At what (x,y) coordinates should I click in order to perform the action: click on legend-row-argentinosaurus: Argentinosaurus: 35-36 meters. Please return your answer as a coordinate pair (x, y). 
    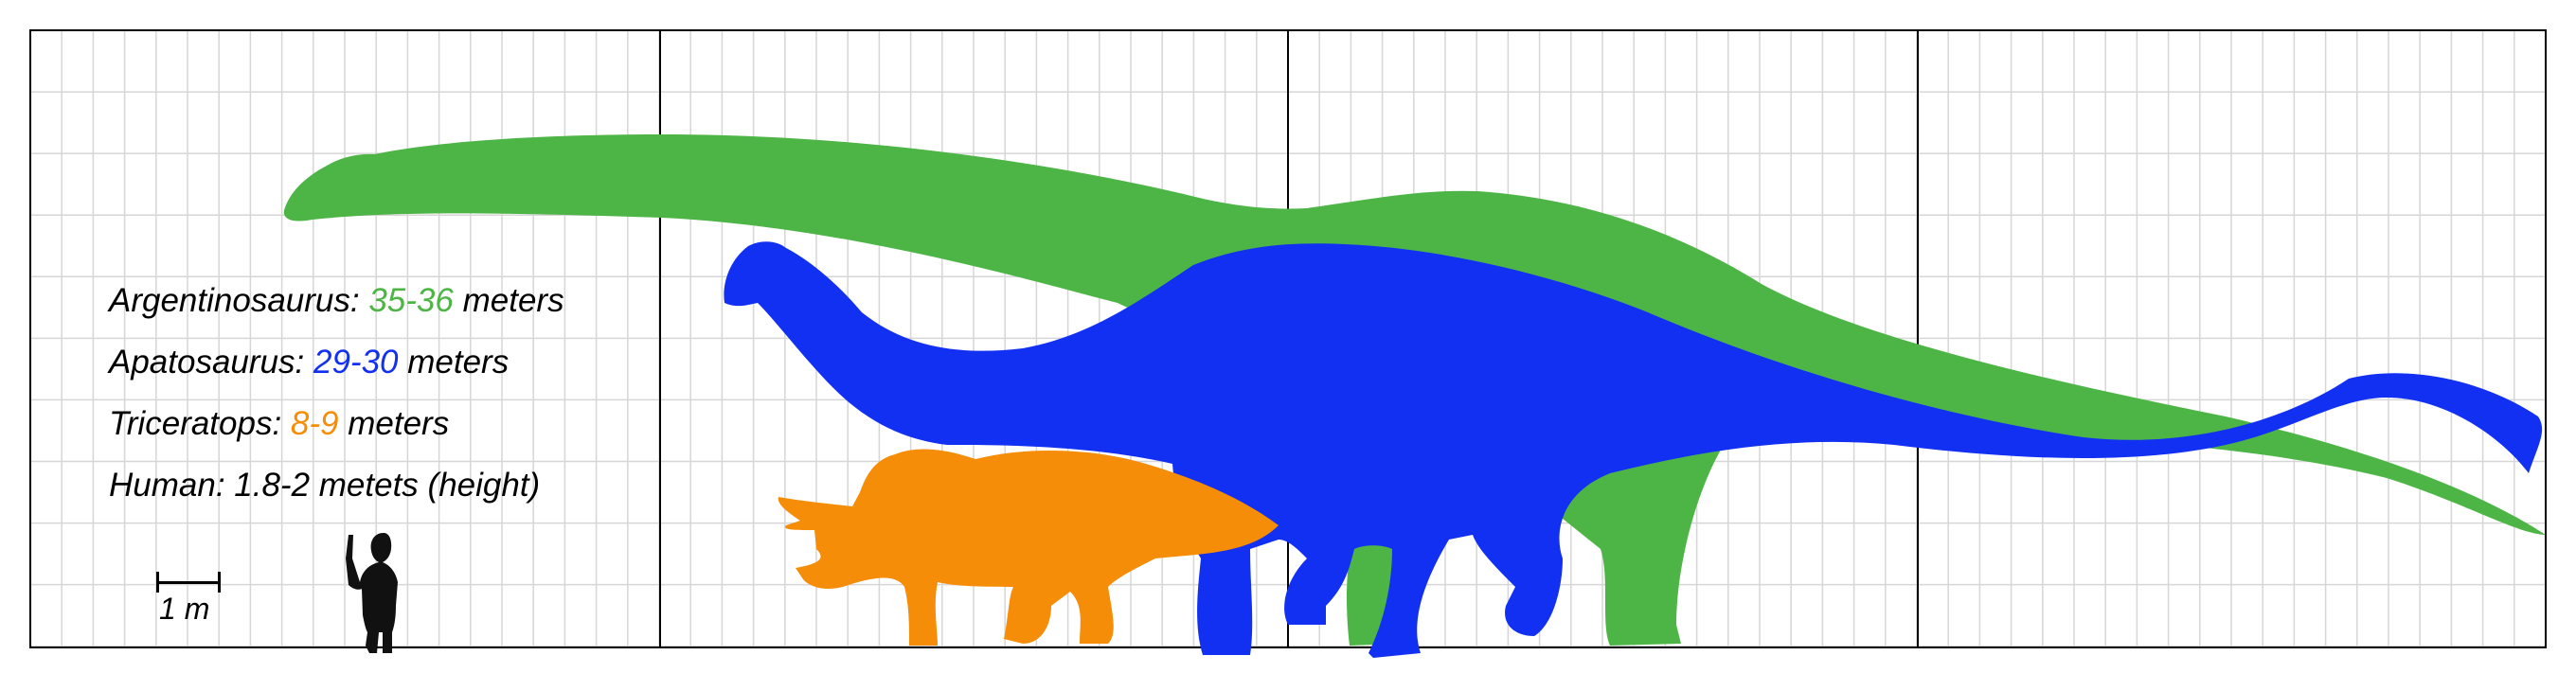
    Looking at the image, I should click on (336, 300).